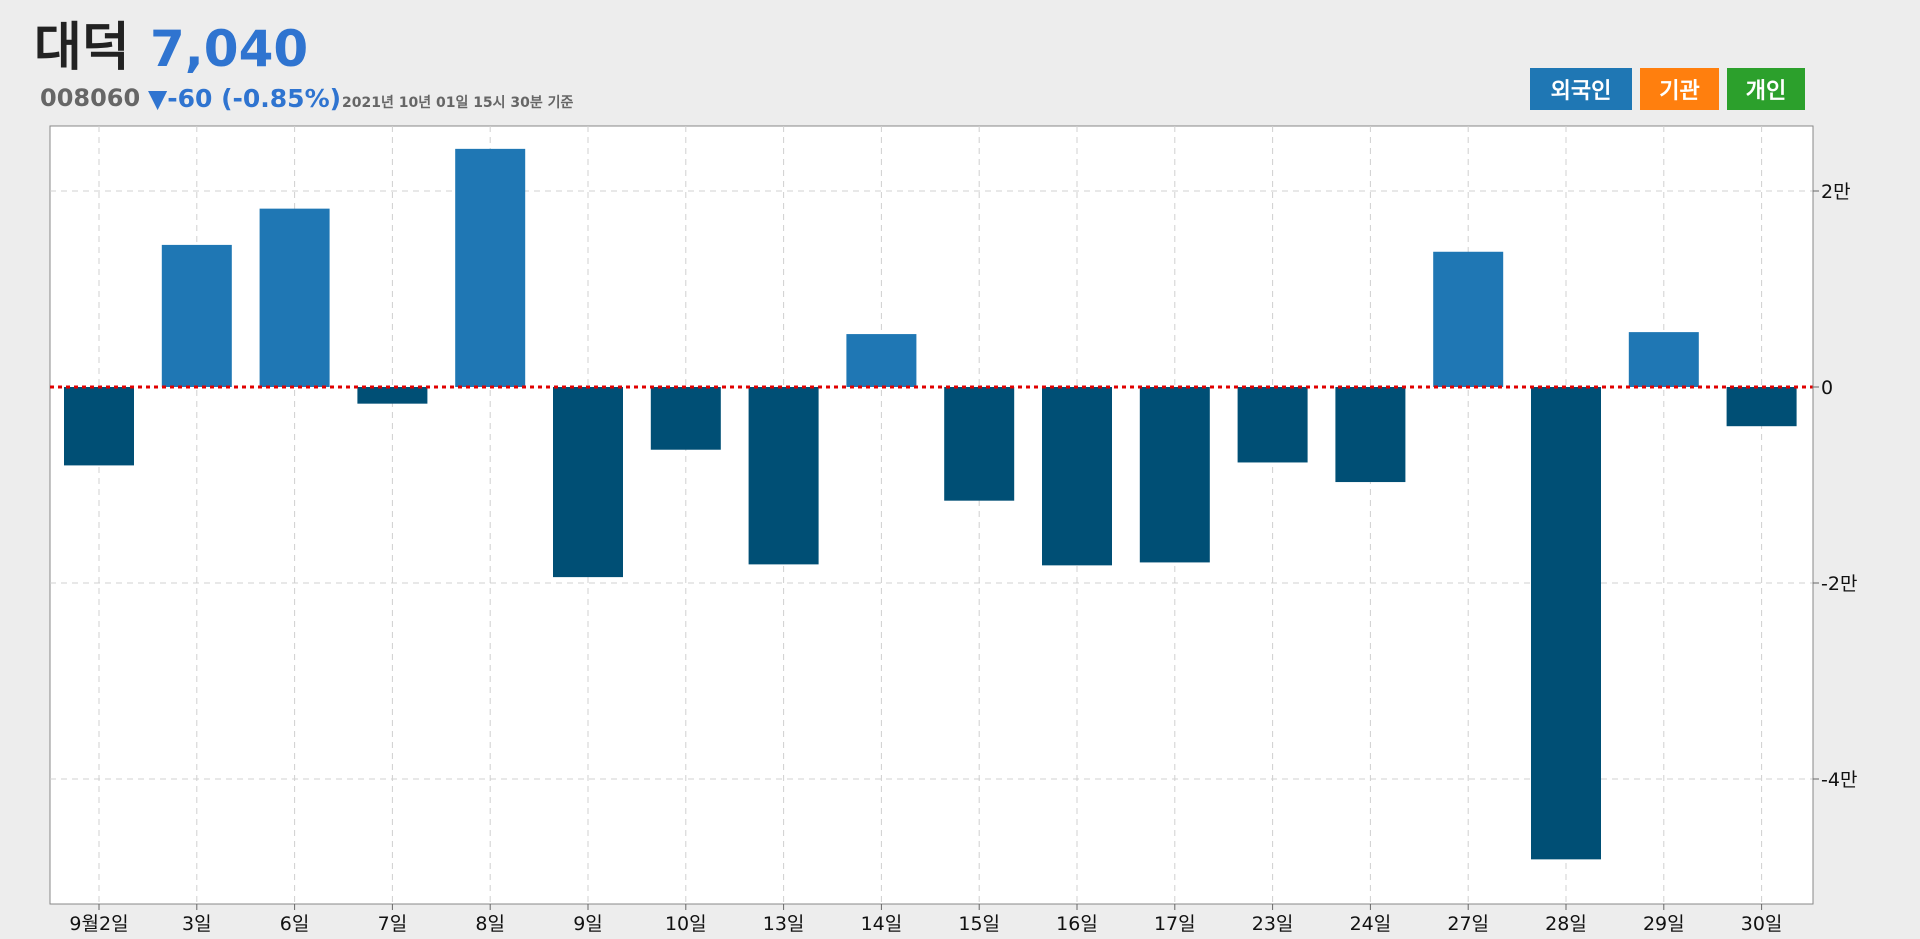 The image size is (1920, 939). Describe the element at coordinates (1468, 924) in the screenshot. I see `x-tick-label: 27일` at that location.